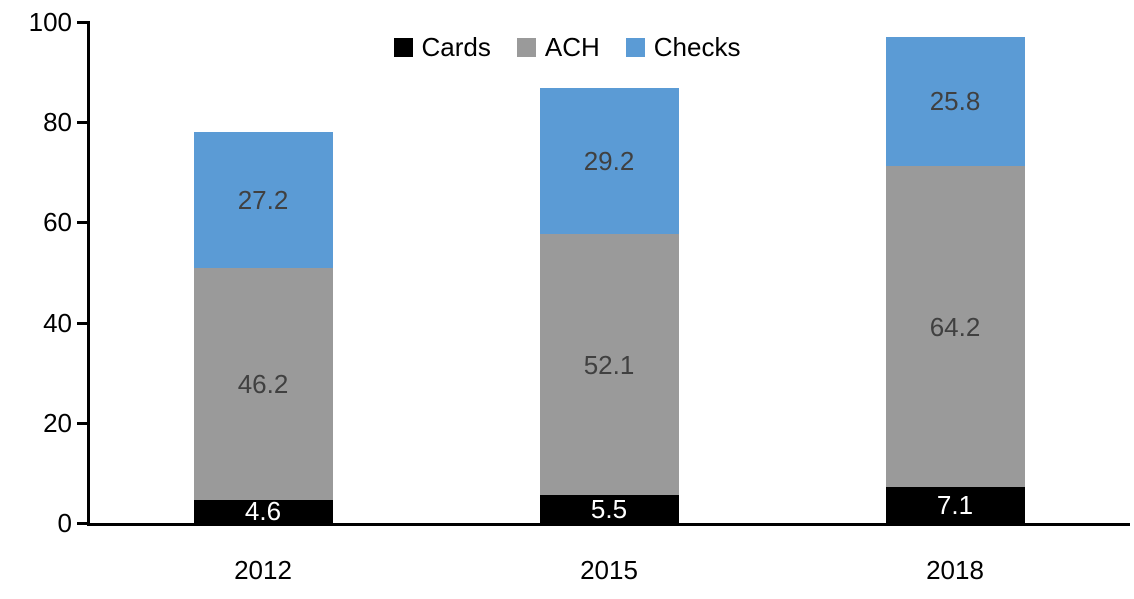  Describe the element at coordinates (526, 47) in the screenshot. I see `legend-swatch-ach` at that location.